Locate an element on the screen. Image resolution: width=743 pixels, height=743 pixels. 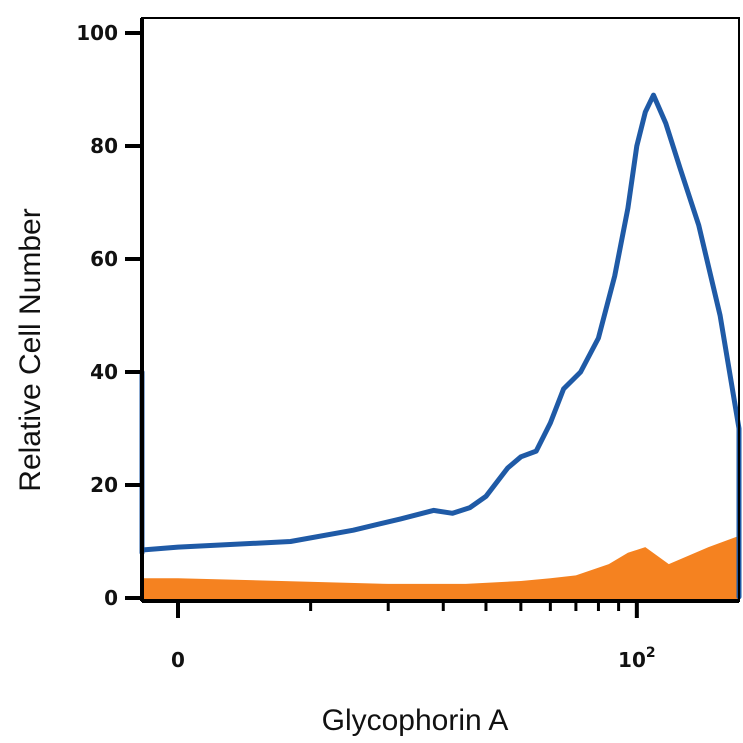
y-tick-label: 60 is located at coordinates (104, 259).